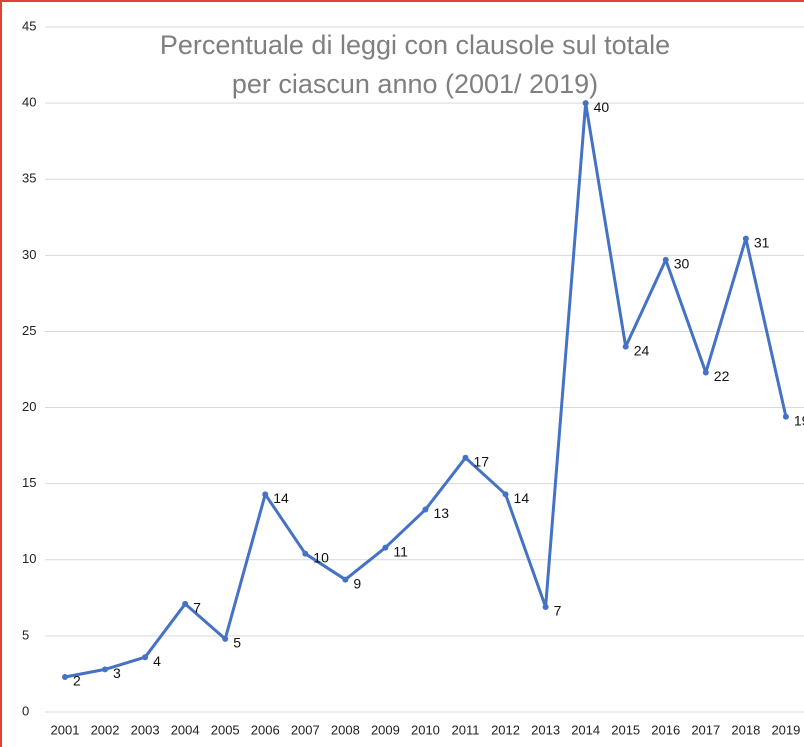 This screenshot has height=747, width=804. Describe the element at coordinates (29, 254) in the screenshot. I see `y-tick-label: 30` at that location.